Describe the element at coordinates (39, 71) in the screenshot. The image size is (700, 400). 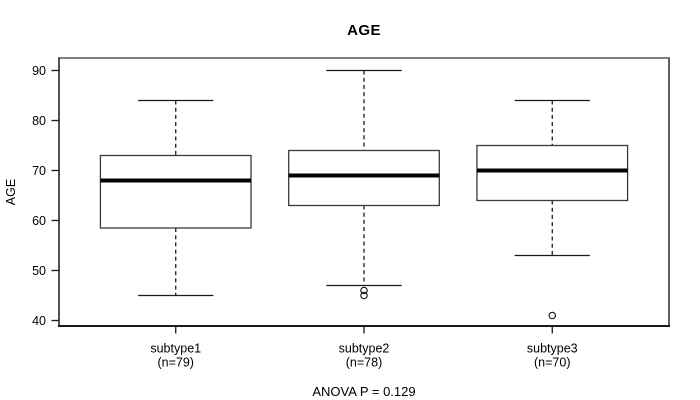
I see `y-axis-tick-label: 90` at that location.